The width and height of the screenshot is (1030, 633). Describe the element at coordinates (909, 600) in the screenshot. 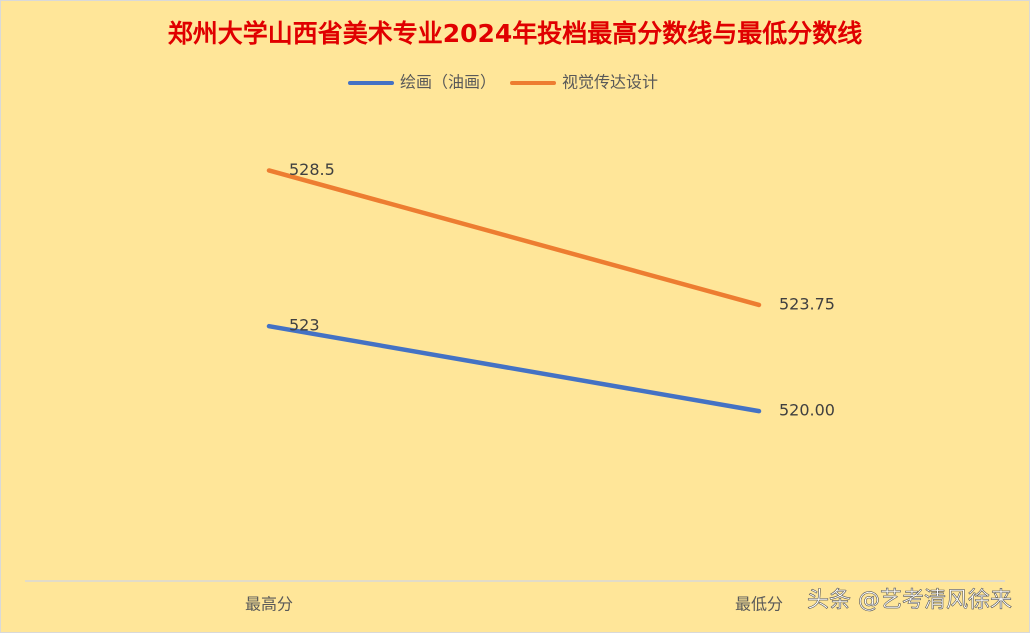

I see `watermark: 头条 @艺考清风徐来` at that location.